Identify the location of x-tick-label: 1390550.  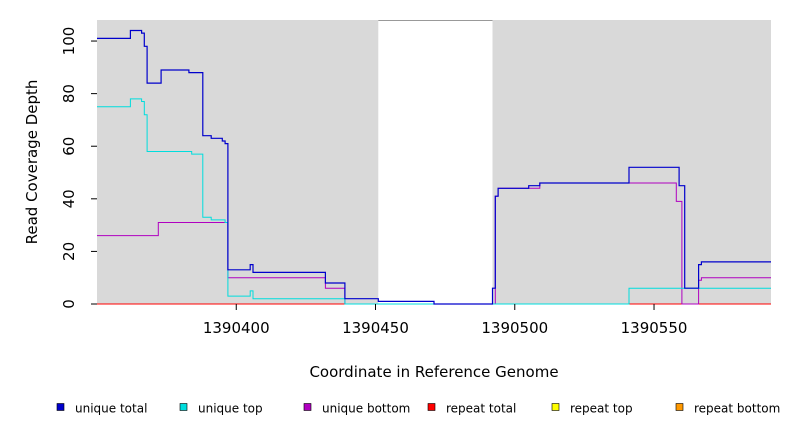
(654, 328).